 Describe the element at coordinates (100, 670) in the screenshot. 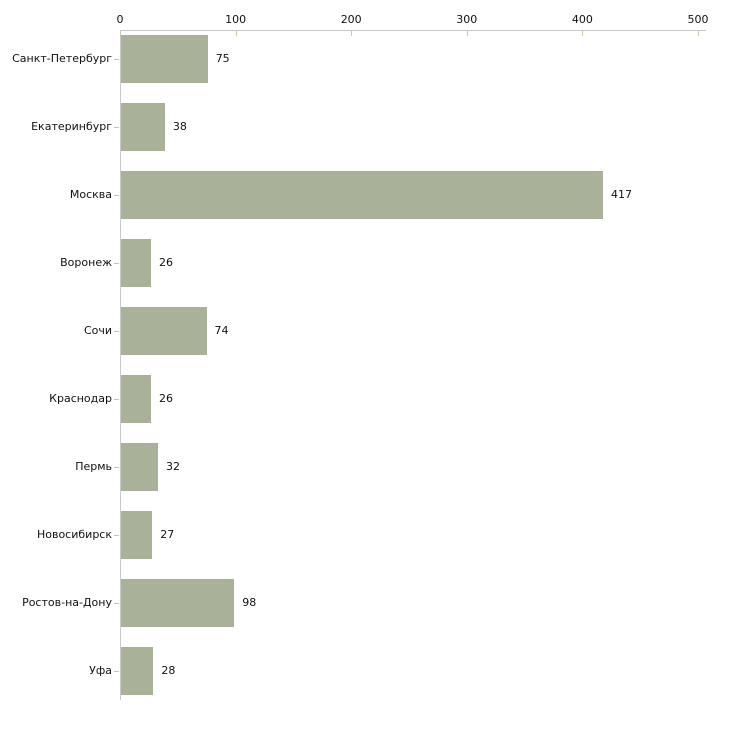

I see `category-label: Уфа` at that location.